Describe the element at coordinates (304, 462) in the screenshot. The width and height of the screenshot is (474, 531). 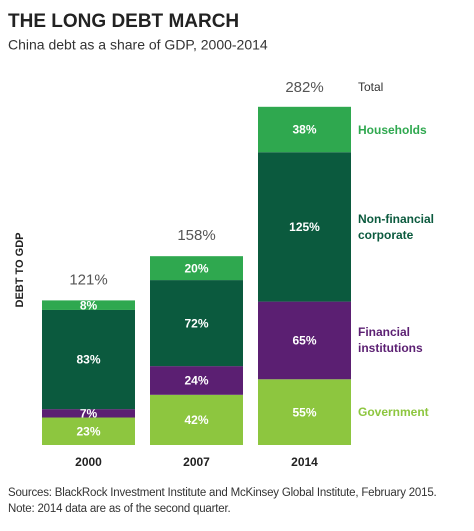
I see `x-tick-label: 2014` at that location.